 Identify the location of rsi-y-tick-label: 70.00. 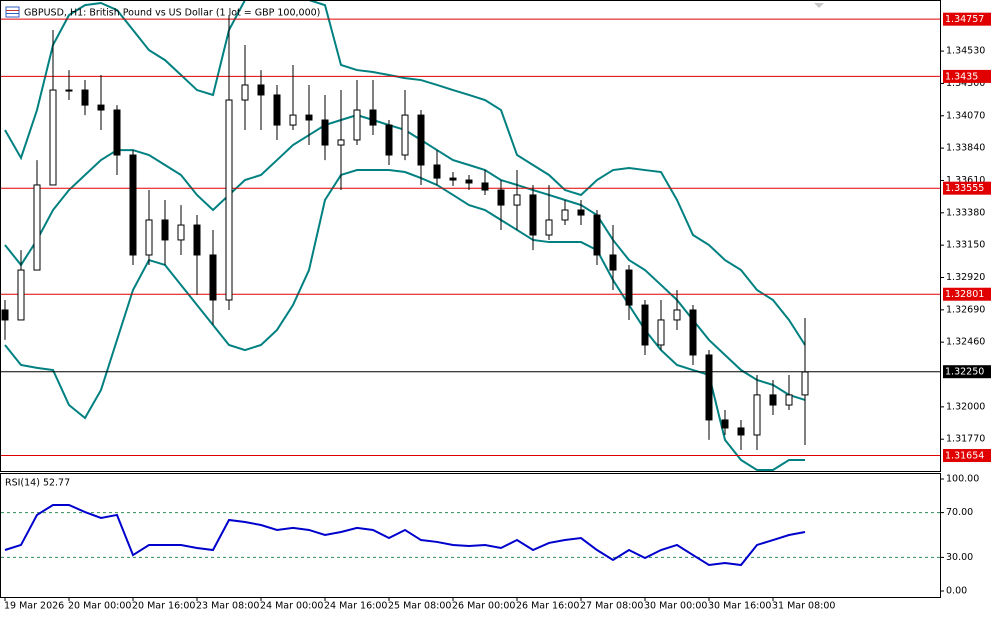
(959, 512).